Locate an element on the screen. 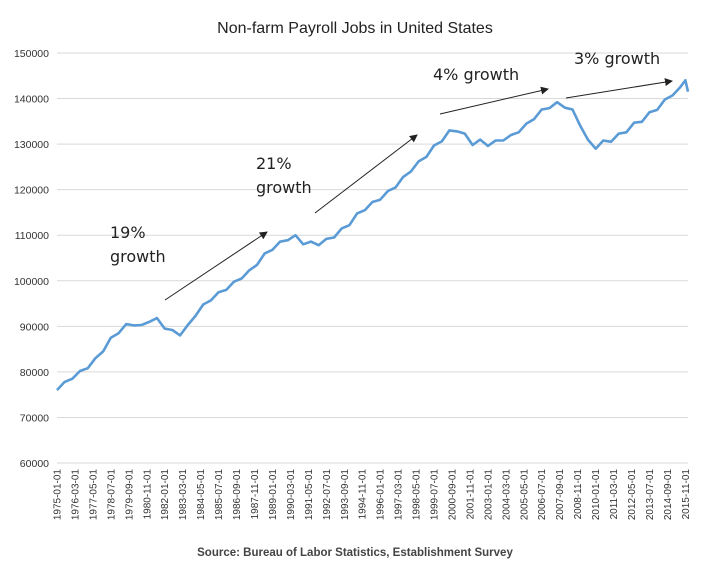  x-tick-label: 2007-09-01 is located at coordinates (560, 495).